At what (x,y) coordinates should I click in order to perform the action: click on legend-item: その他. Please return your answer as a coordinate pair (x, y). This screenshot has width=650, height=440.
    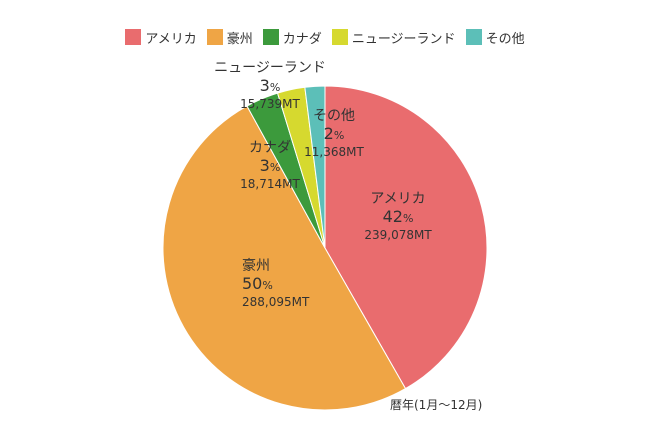
    Looking at the image, I should click on (495, 37).